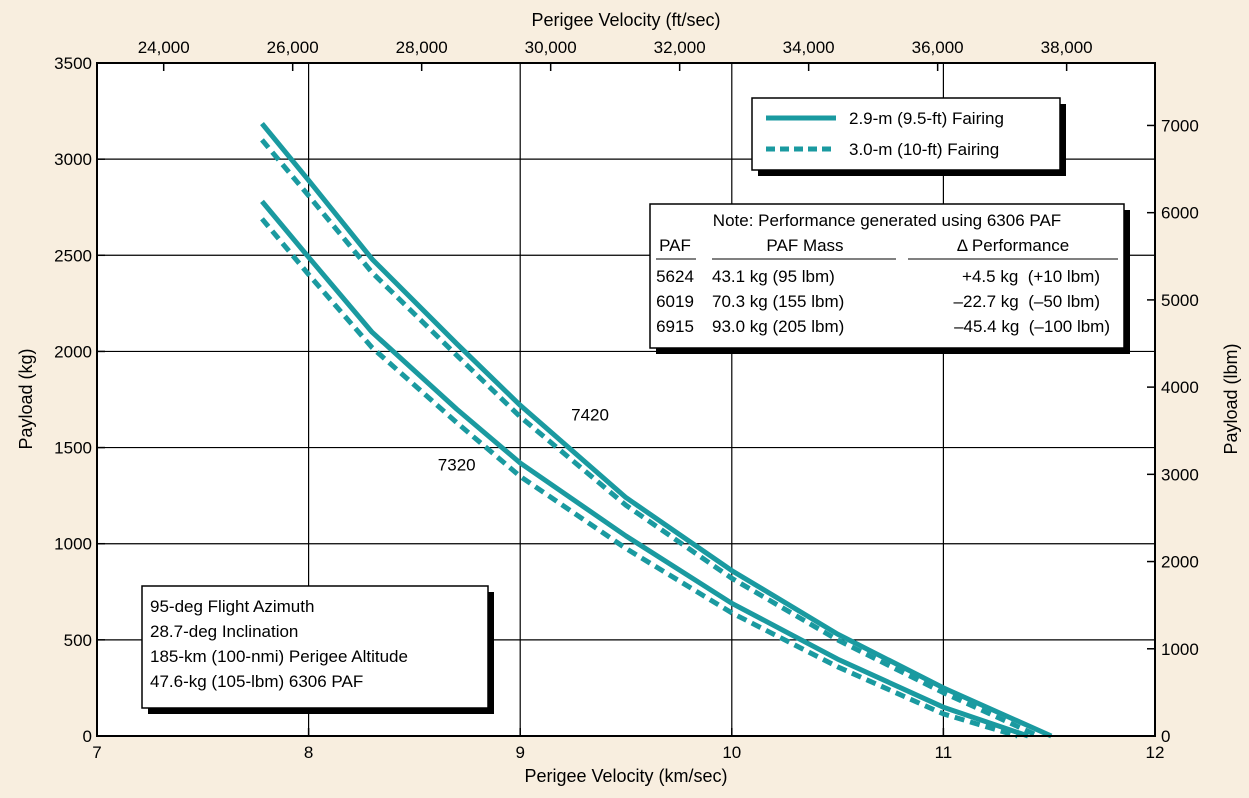  I want to click on curve-labels: 7420 7320, so click(523, 440).